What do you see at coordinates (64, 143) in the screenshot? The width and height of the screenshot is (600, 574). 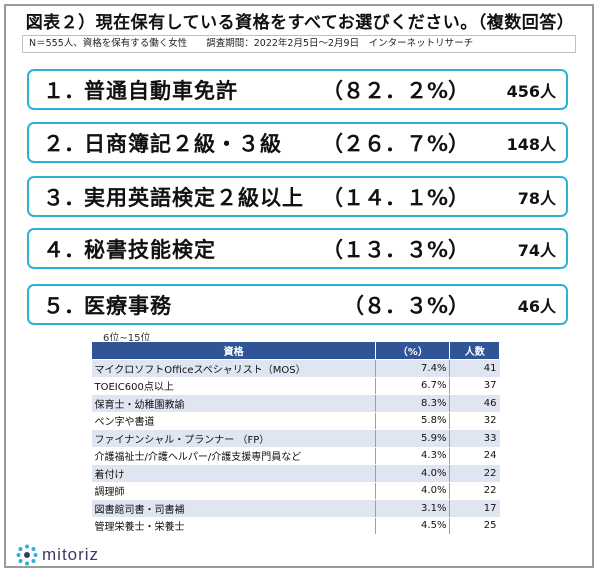 I see `rank-number: ２．` at bounding box center [64, 143].